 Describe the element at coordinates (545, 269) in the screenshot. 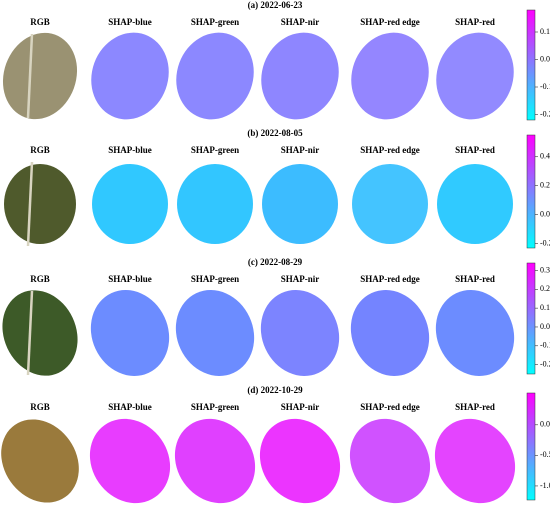

I see `colorbar-tick-label: 0.3` at that location.